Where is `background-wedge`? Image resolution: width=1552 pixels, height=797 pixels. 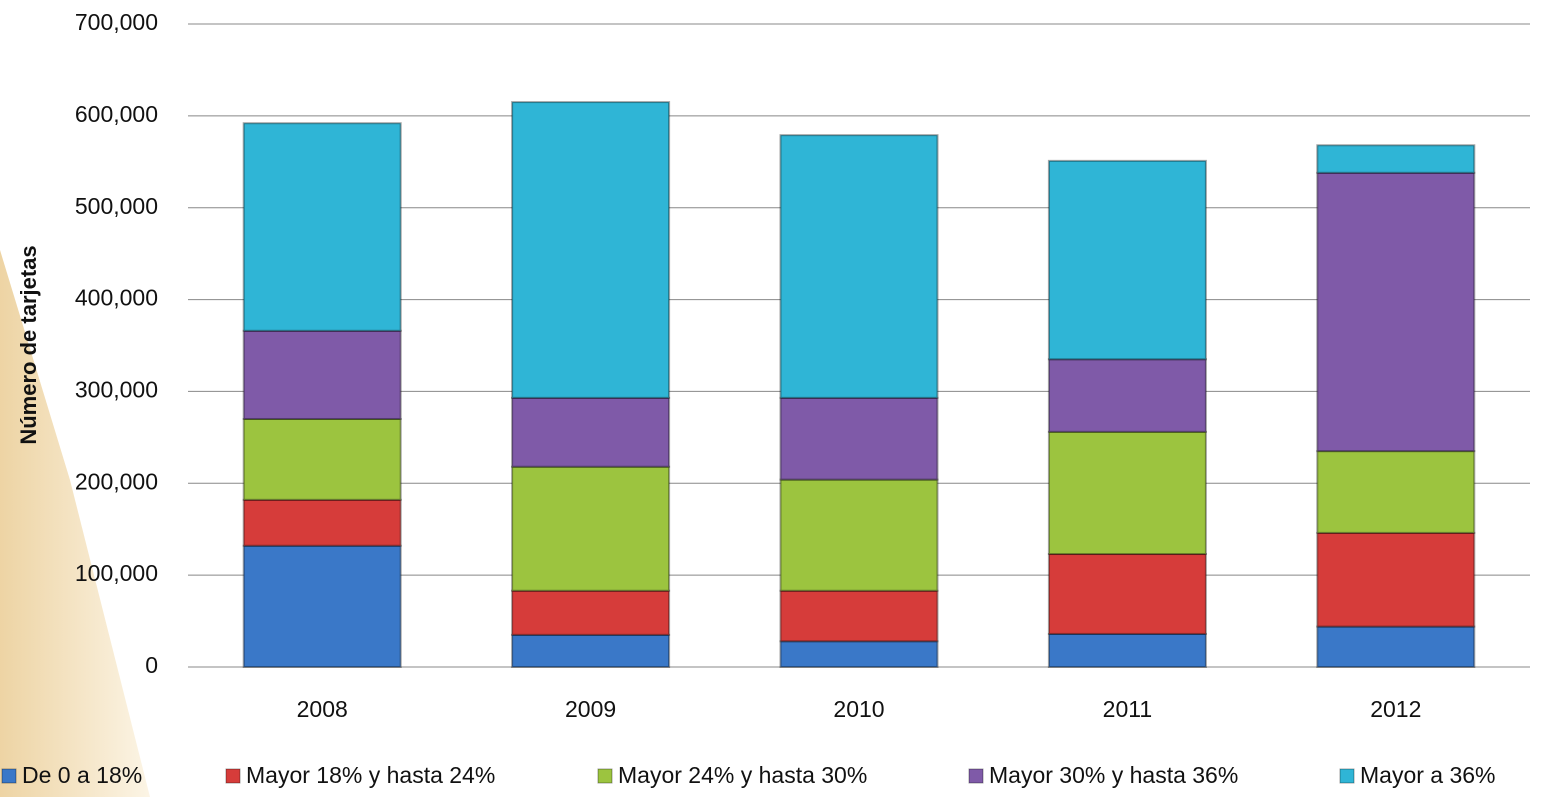
background-wedge is located at coordinates (75, 523).